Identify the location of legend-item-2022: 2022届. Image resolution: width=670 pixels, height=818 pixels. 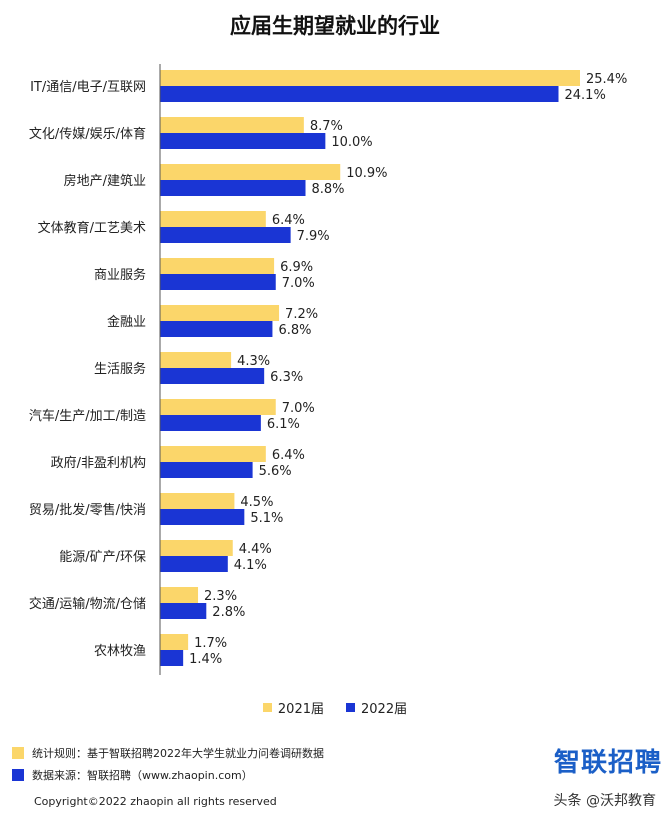
(376, 707).